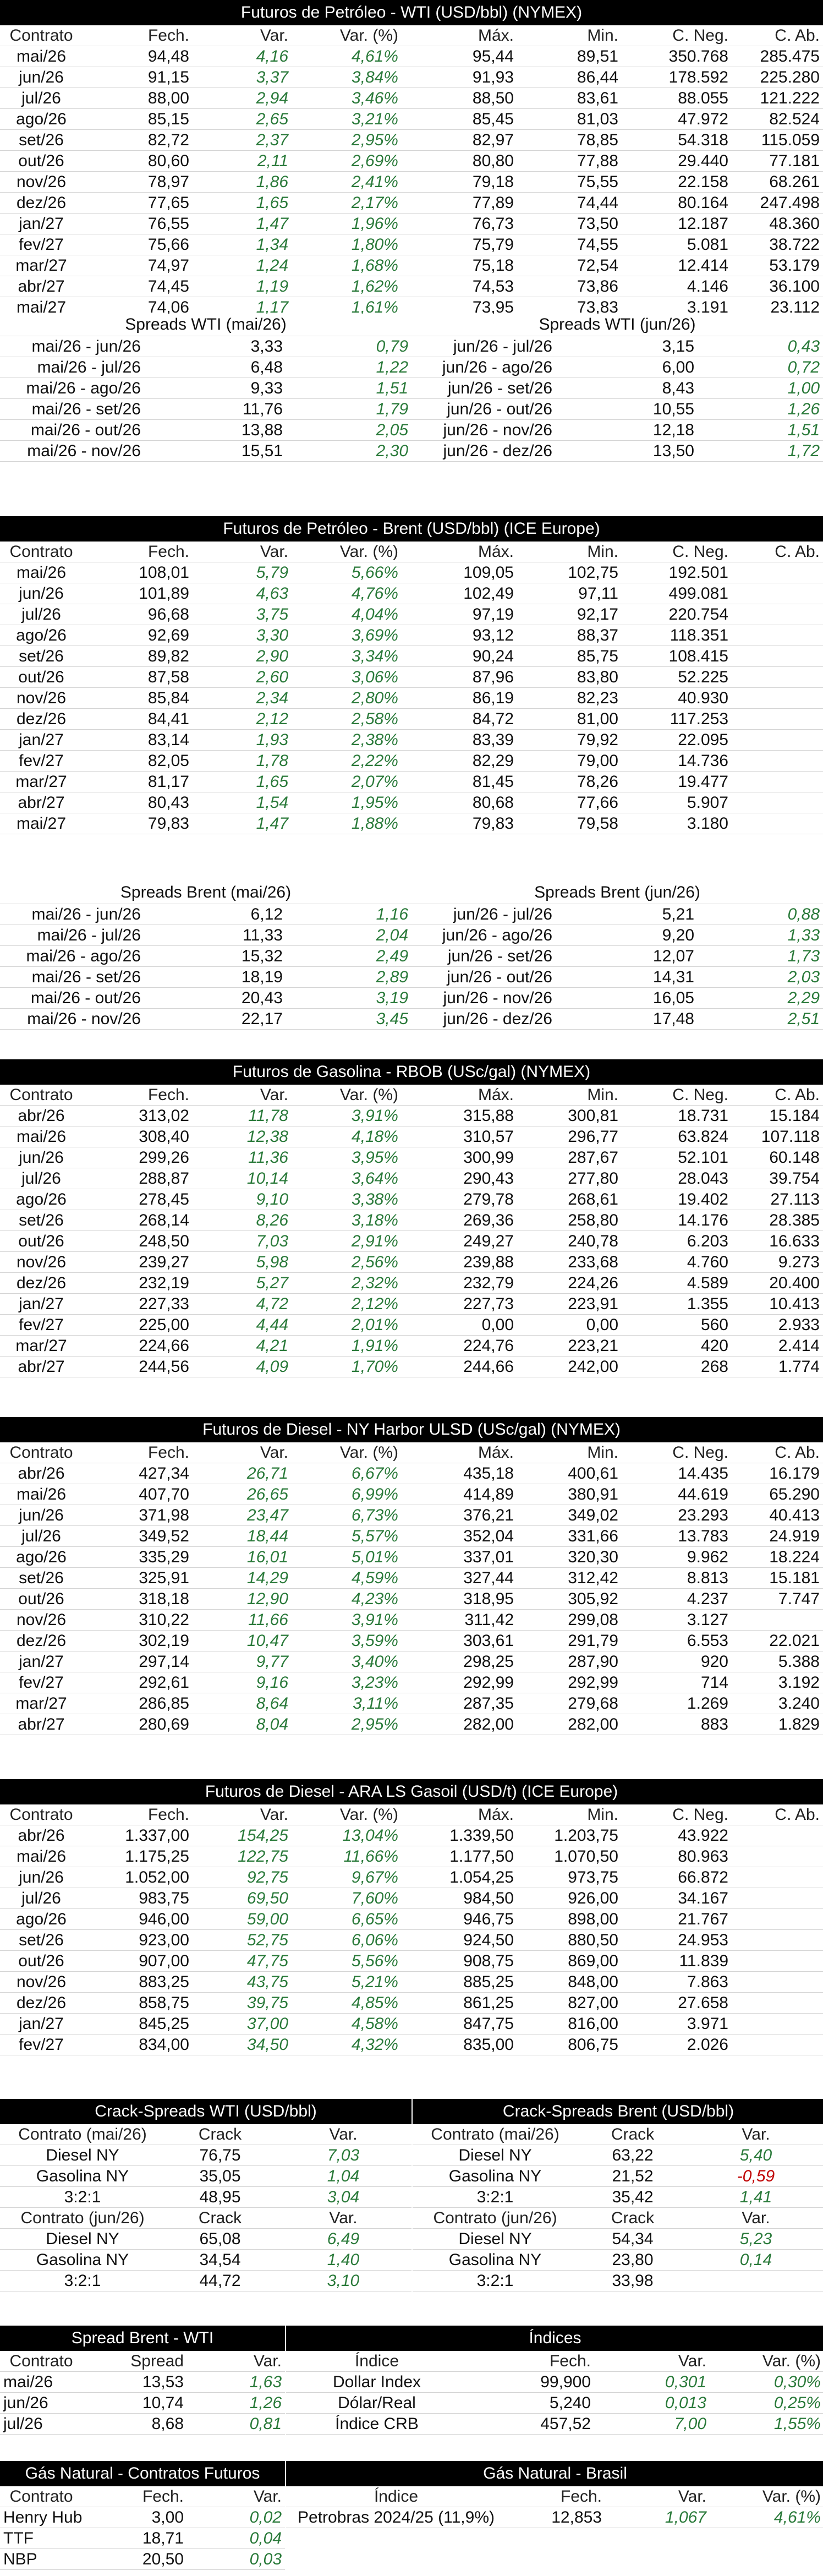 The height and width of the screenshot is (2576, 823). I want to click on value-cell: 92,17, so click(570, 614).